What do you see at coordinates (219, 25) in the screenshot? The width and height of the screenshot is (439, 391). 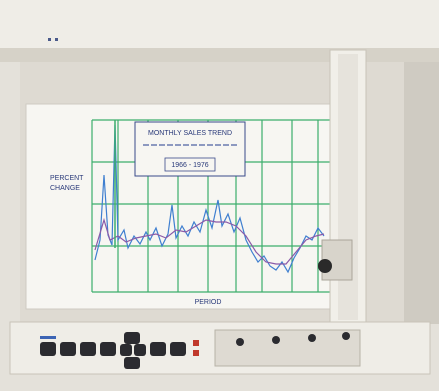 I see `plotter-top` at bounding box center [219, 25].